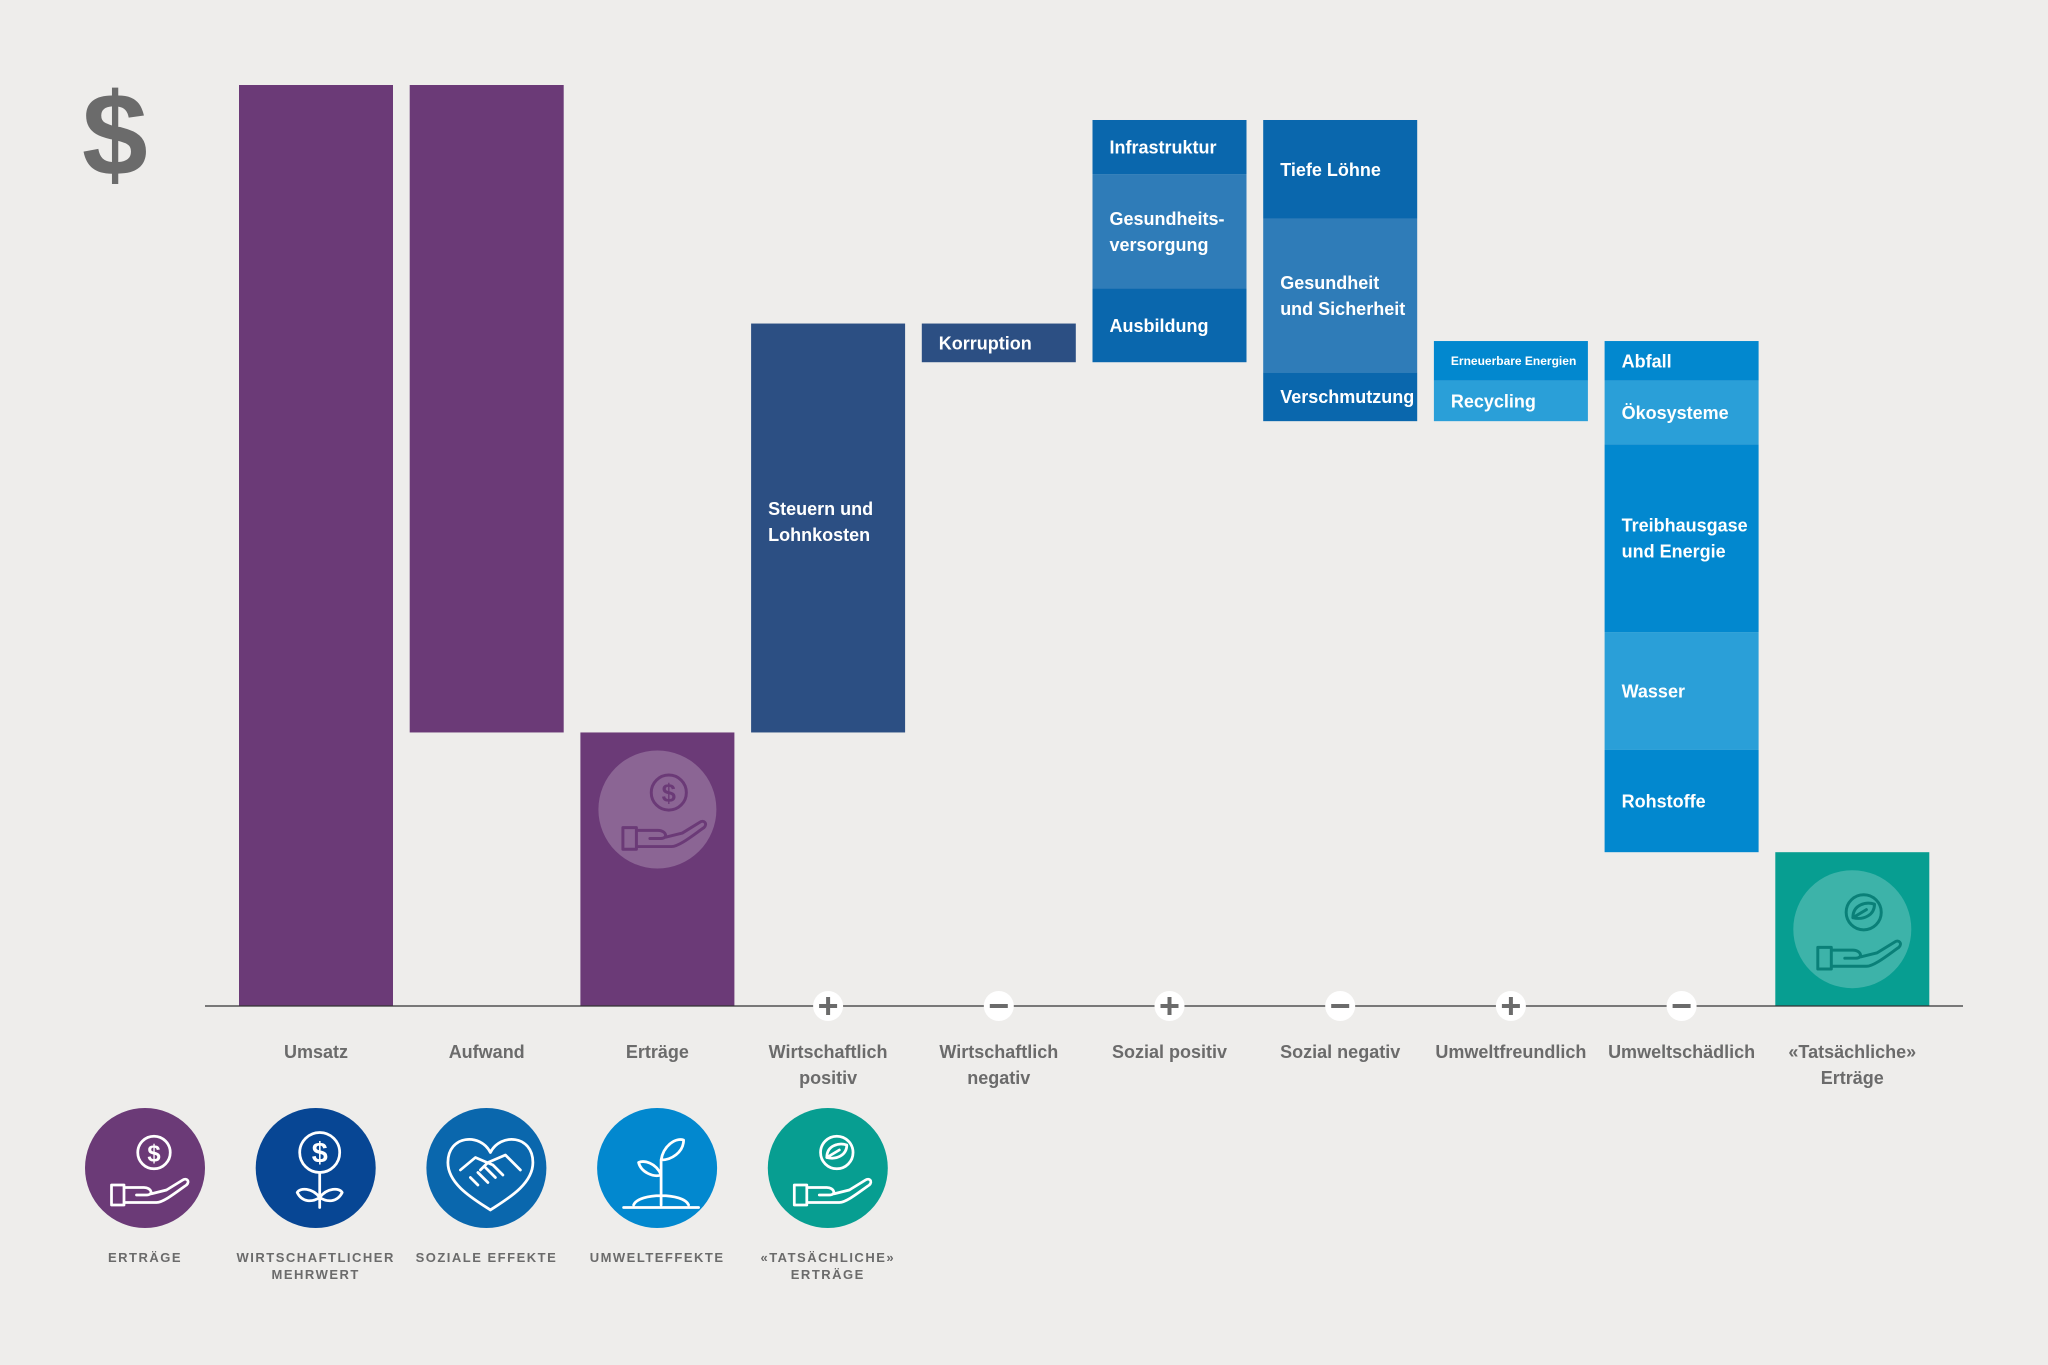  I want to click on sign-markers, so click(1255, 1006).